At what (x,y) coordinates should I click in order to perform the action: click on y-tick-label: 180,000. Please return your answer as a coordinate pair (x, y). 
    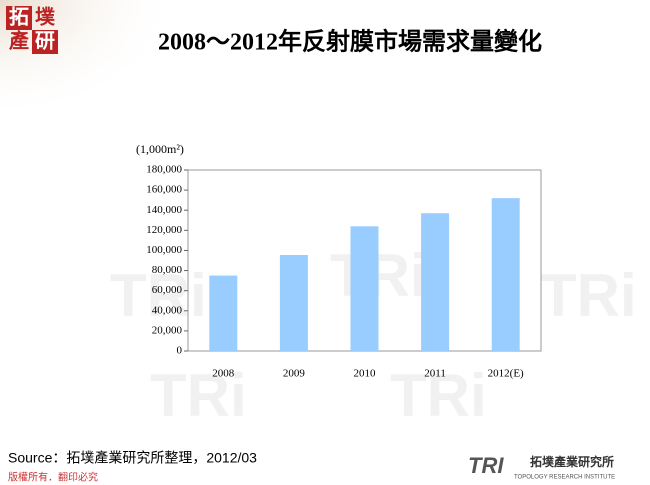
    Looking at the image, I should click on (164, 170).